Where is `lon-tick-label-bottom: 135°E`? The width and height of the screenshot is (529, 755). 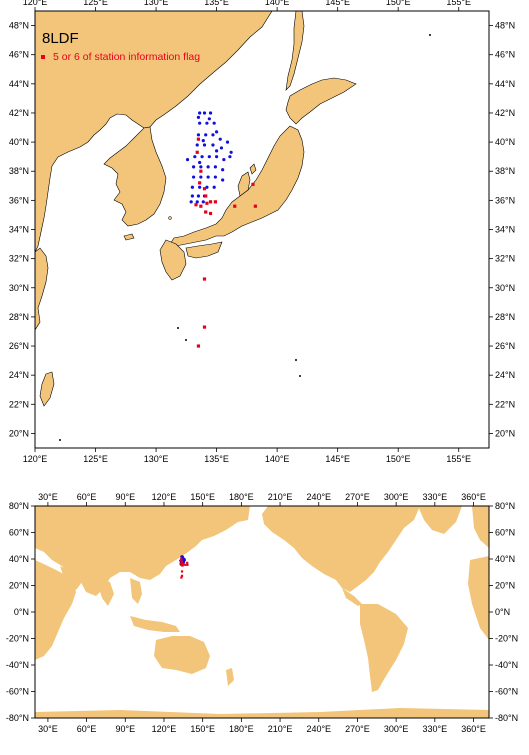
lon-tick-label-bottom: 135°E is located at coordinates (216, 459).